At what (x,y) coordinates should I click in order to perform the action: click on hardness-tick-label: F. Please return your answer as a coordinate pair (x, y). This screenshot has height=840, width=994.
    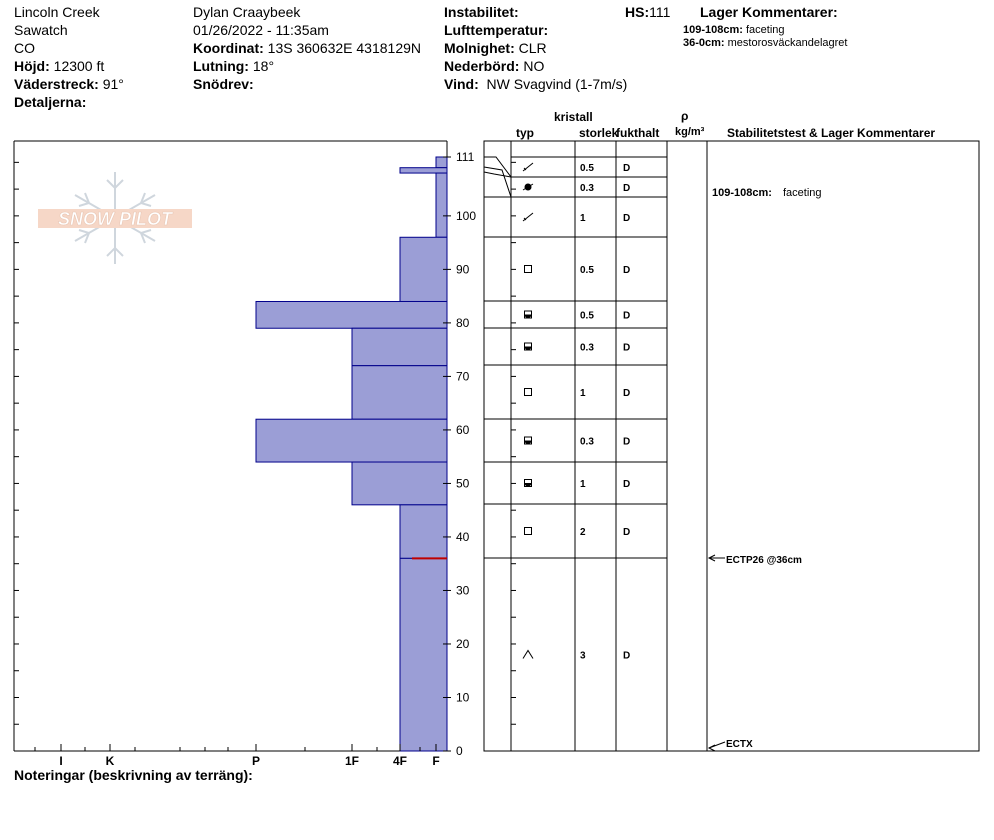
    Looking at the image, I should click on (435, 761).